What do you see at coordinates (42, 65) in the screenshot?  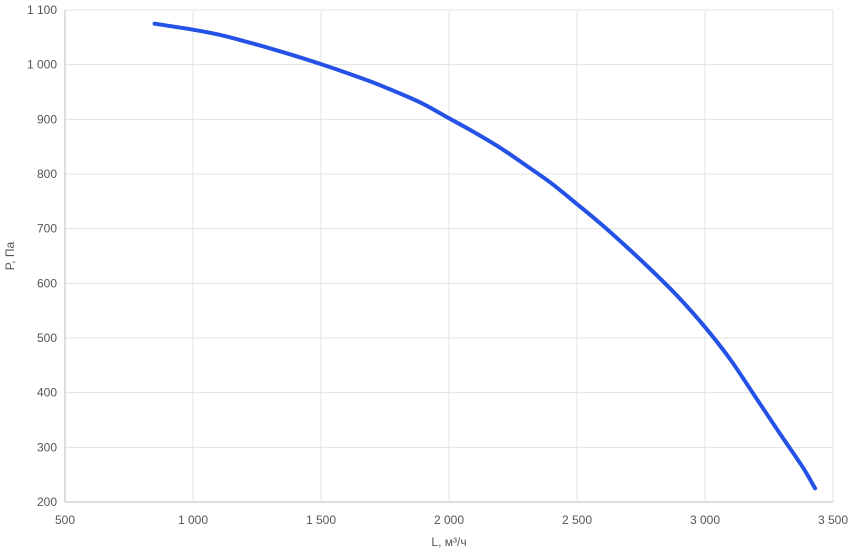 I see `y-tick-label: 1 000` at bounding box center [42, 65].